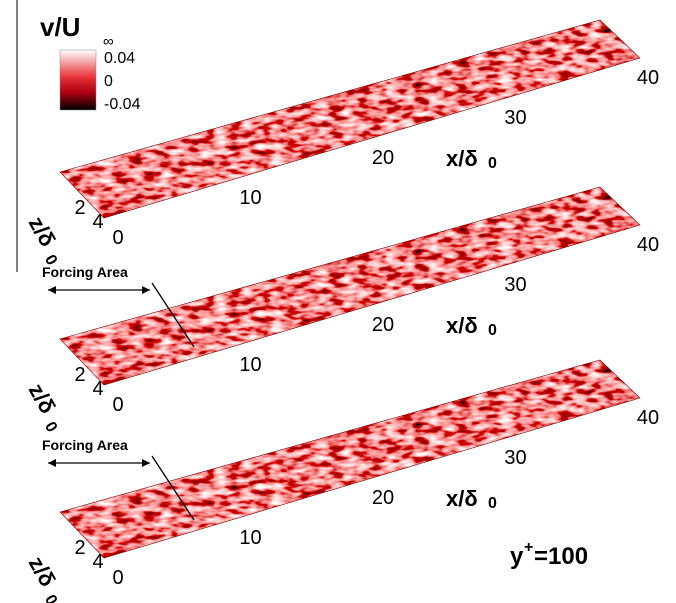  I want to click on footer-value: =100, so click(561, 556).